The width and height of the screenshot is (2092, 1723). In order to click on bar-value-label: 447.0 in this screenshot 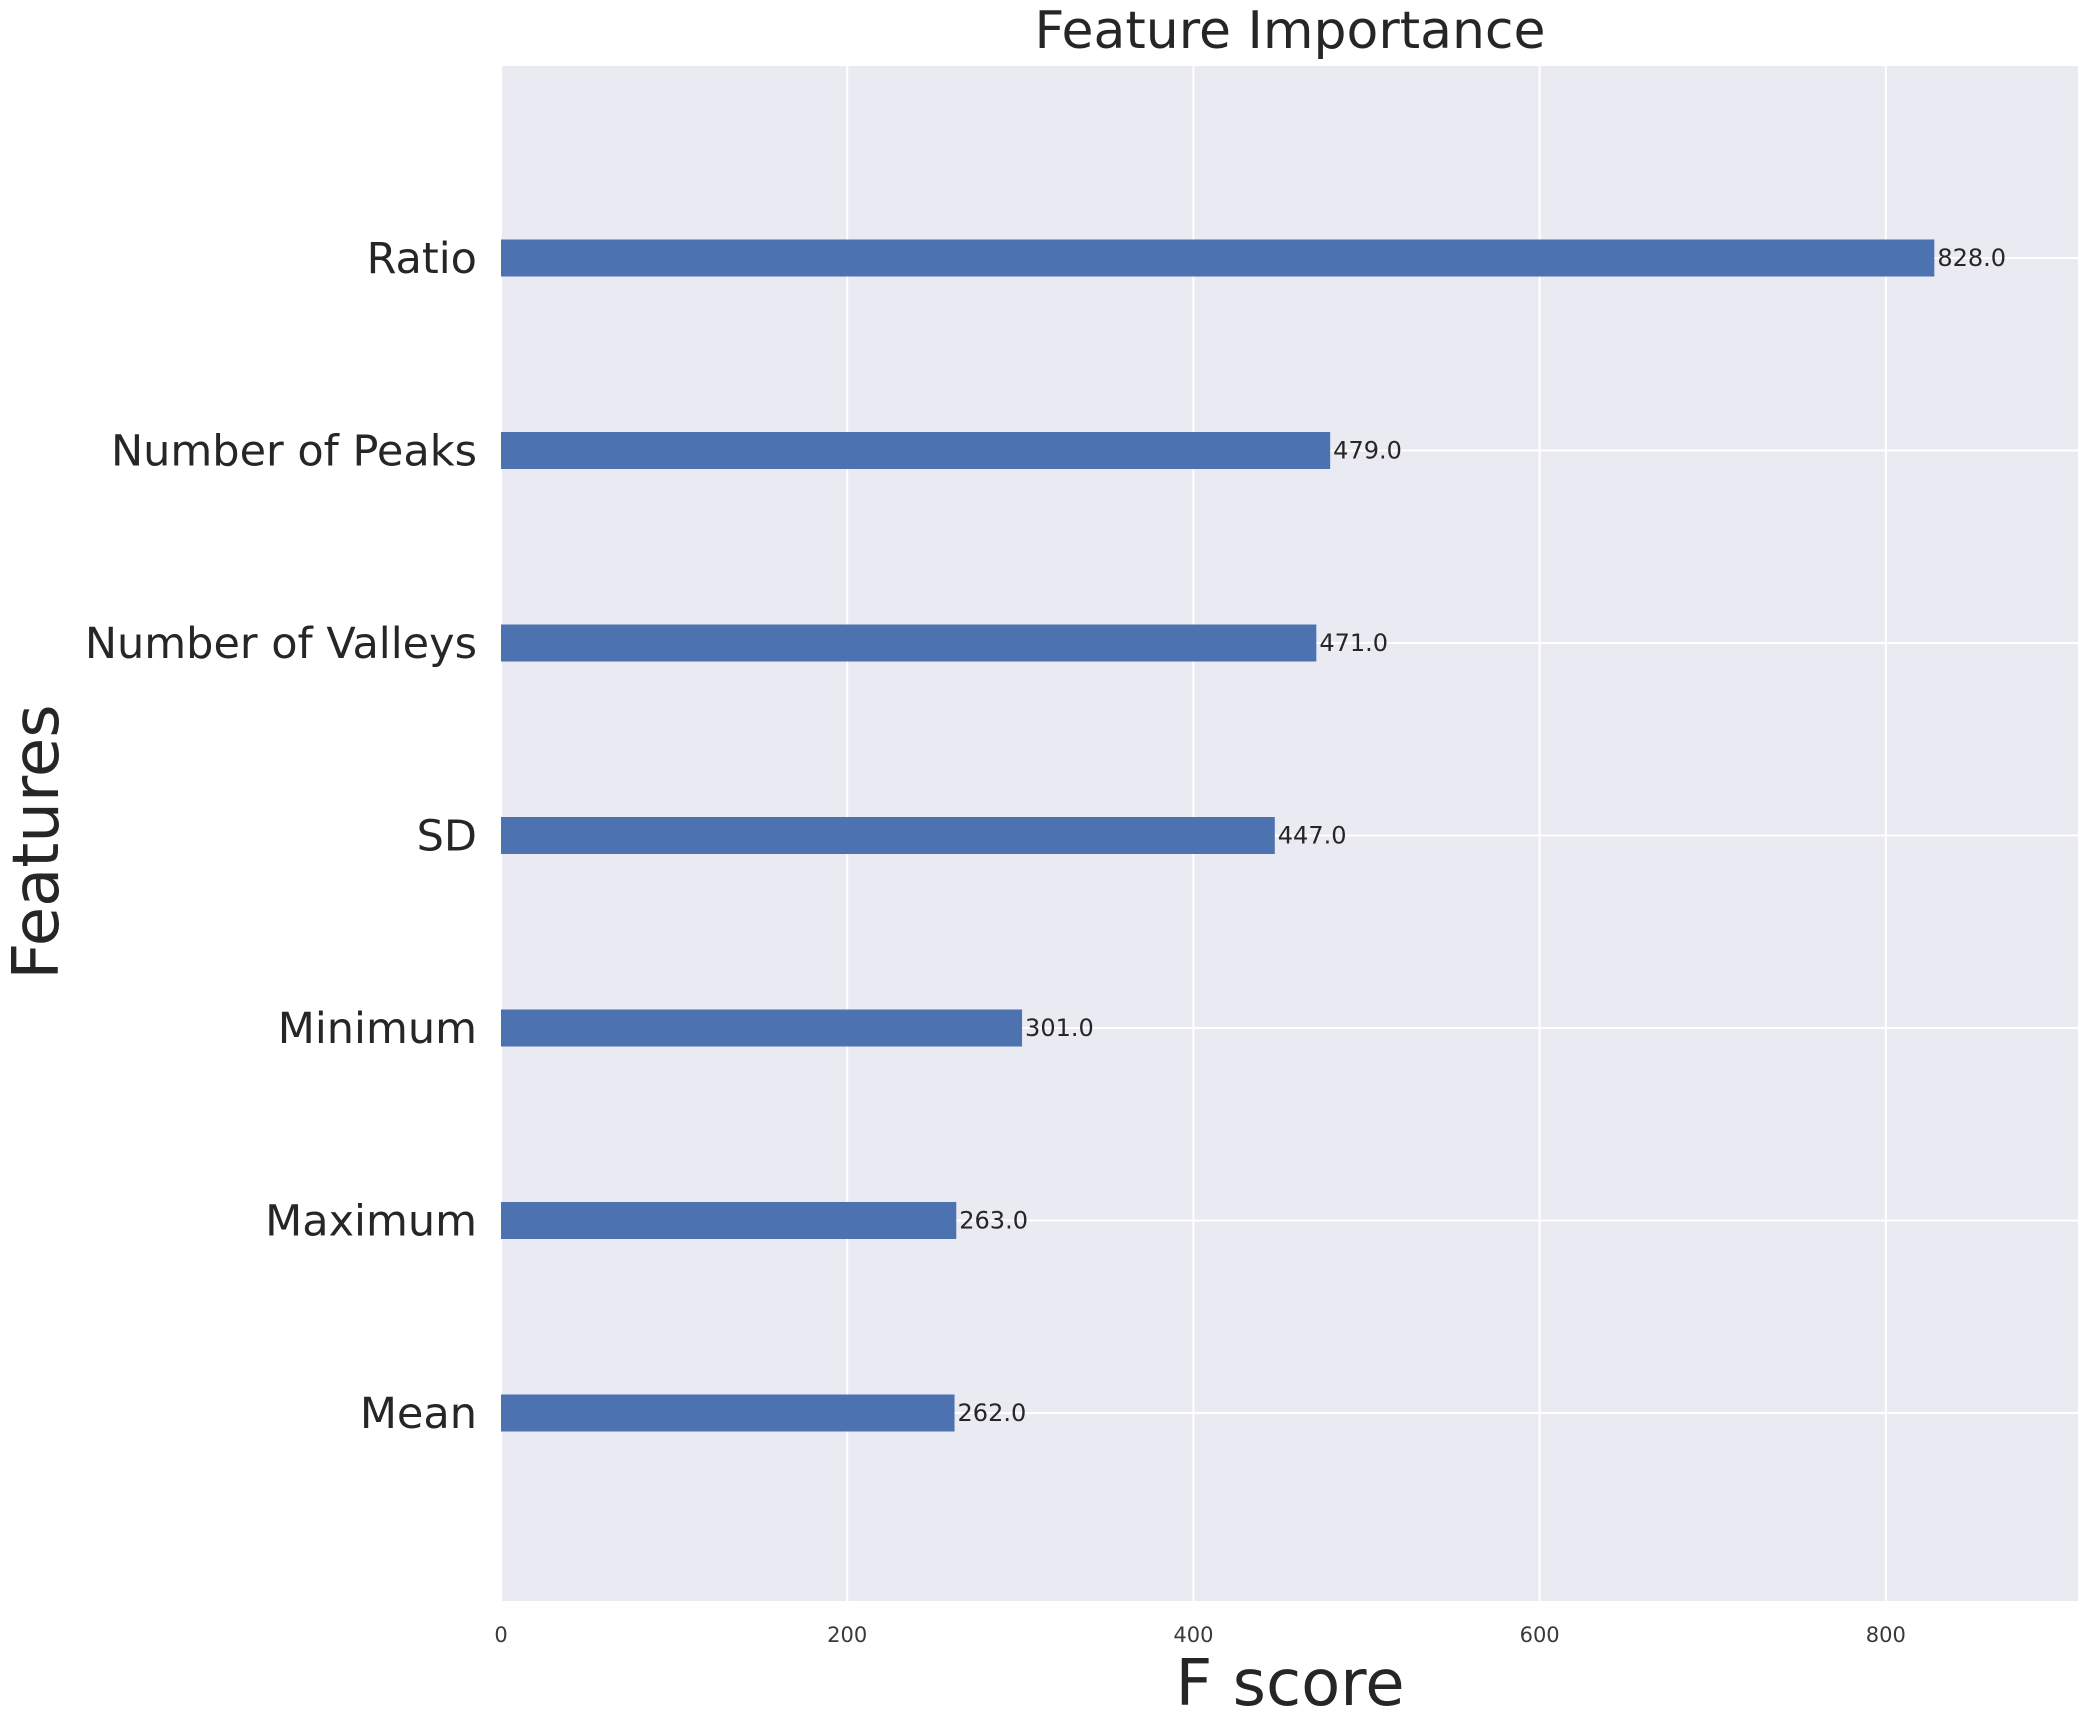, I will do `click(1312, 836)`.